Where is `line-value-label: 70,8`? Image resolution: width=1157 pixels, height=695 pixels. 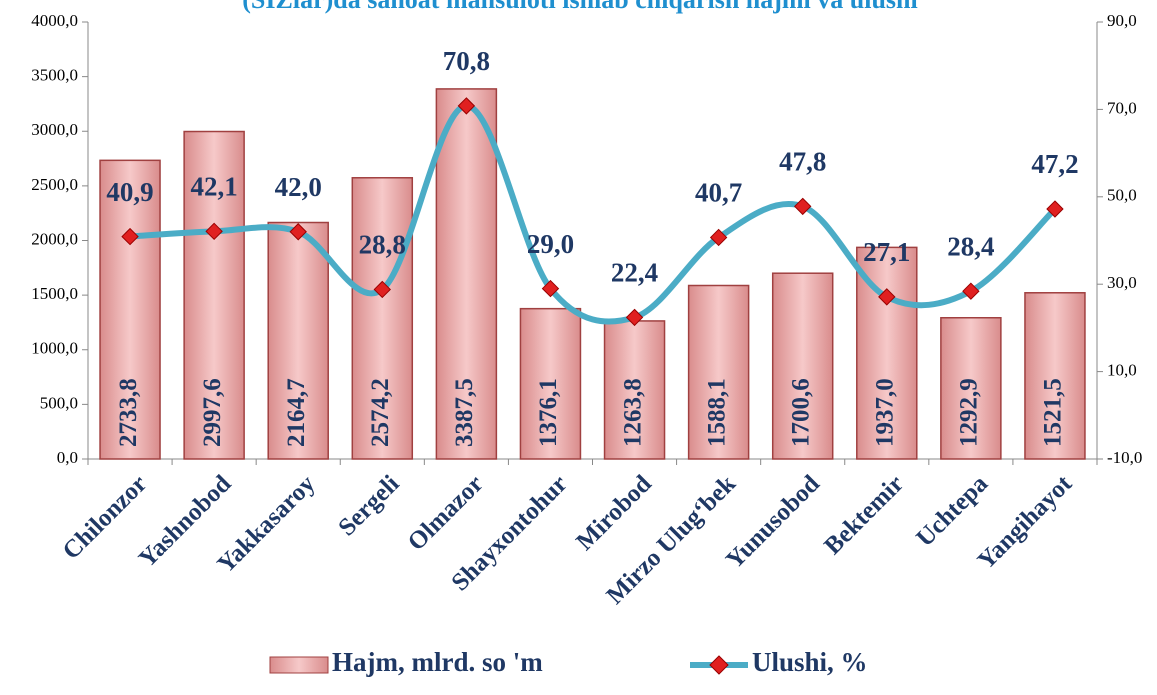 line-value-label: 70,8 is located at coordinates (466, 61).